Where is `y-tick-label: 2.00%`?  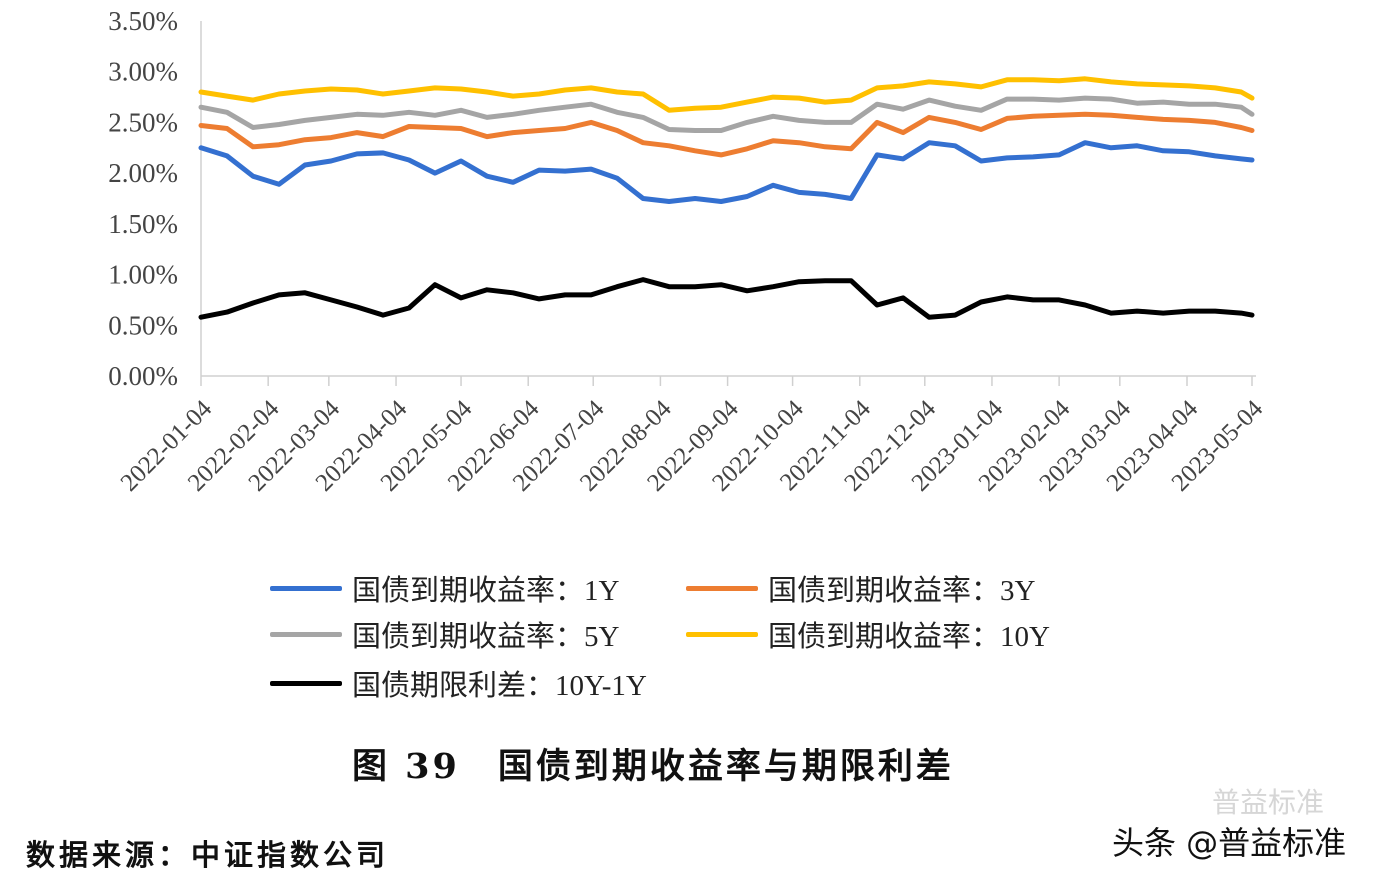 y-tick-label: 2.00% is located at coordinates (143, 173).